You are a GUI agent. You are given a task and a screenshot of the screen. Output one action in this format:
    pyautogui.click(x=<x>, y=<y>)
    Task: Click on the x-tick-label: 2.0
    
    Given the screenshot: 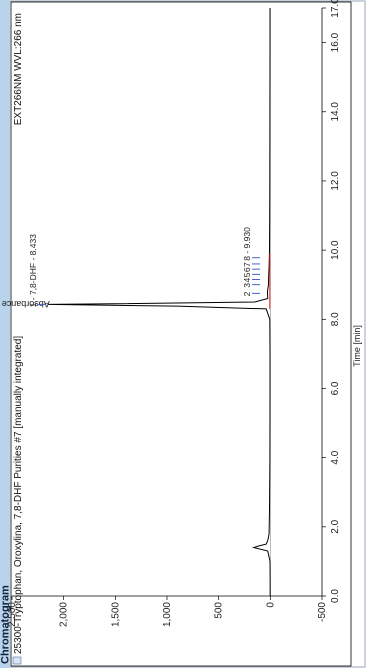 What is the action you would take?
    pyautogui.click(x=335, y=526)
    